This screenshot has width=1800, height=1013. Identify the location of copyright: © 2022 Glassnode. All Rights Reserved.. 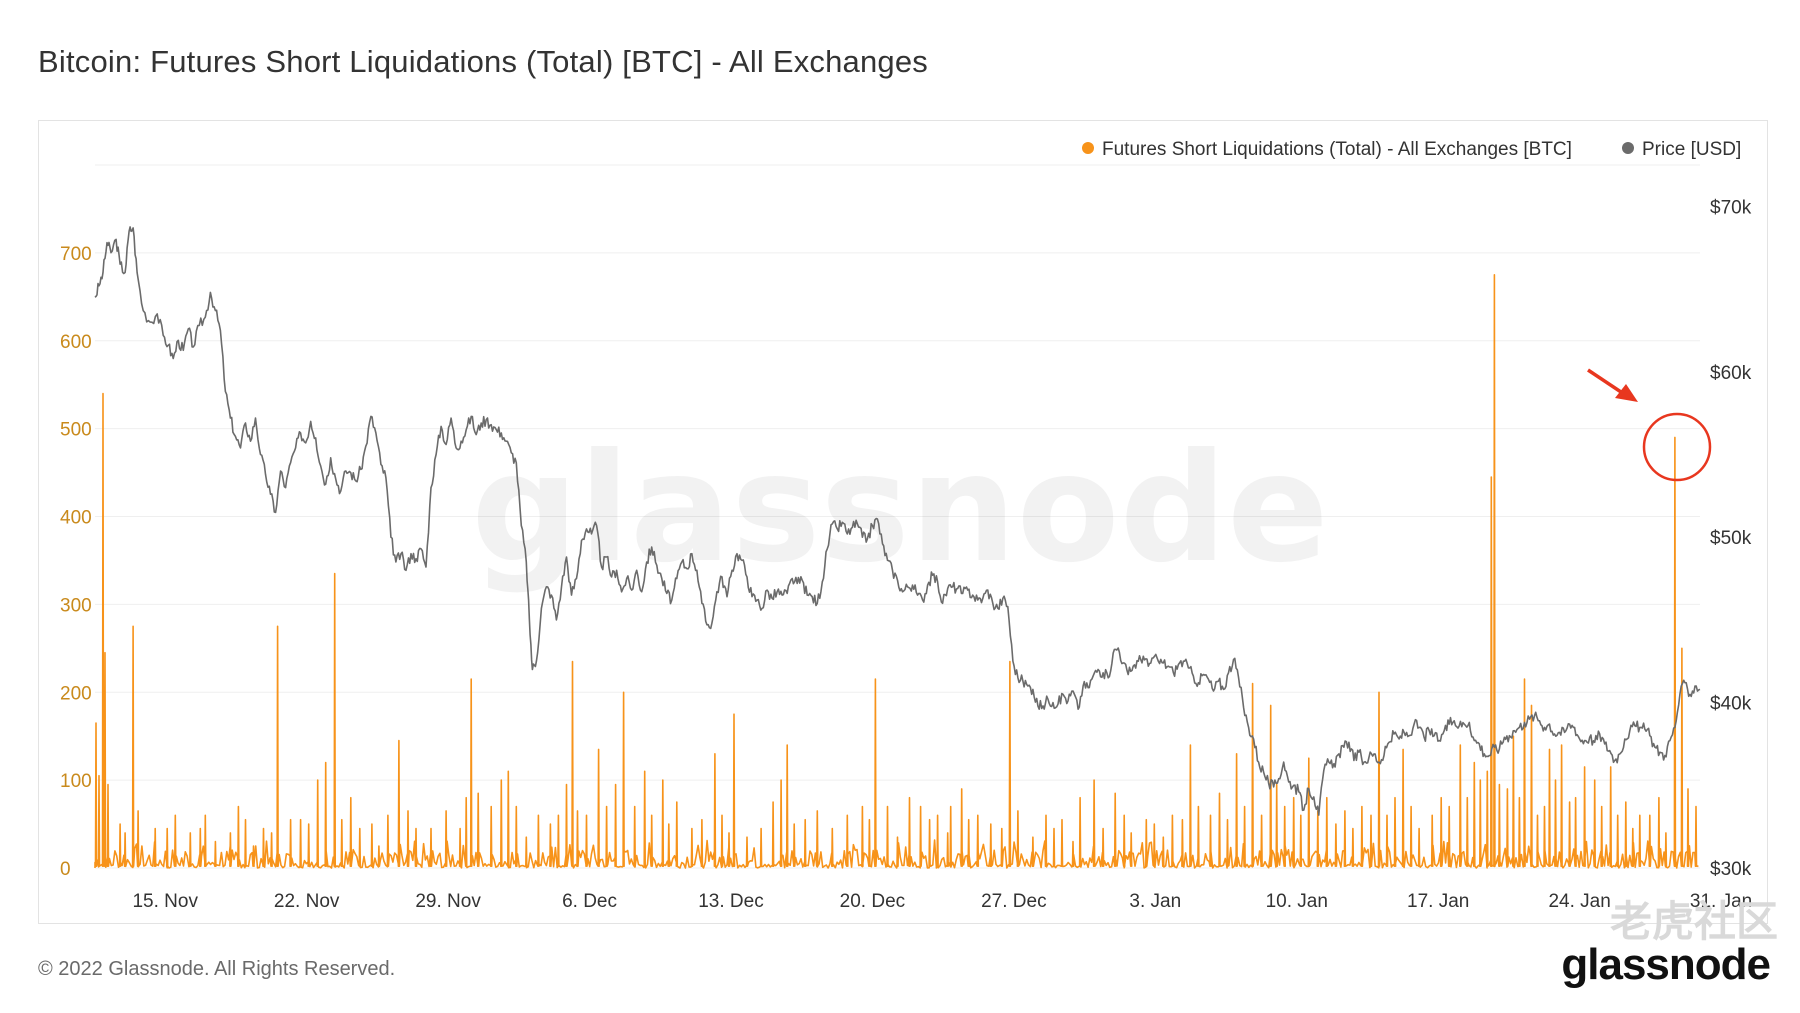
(217, 969).